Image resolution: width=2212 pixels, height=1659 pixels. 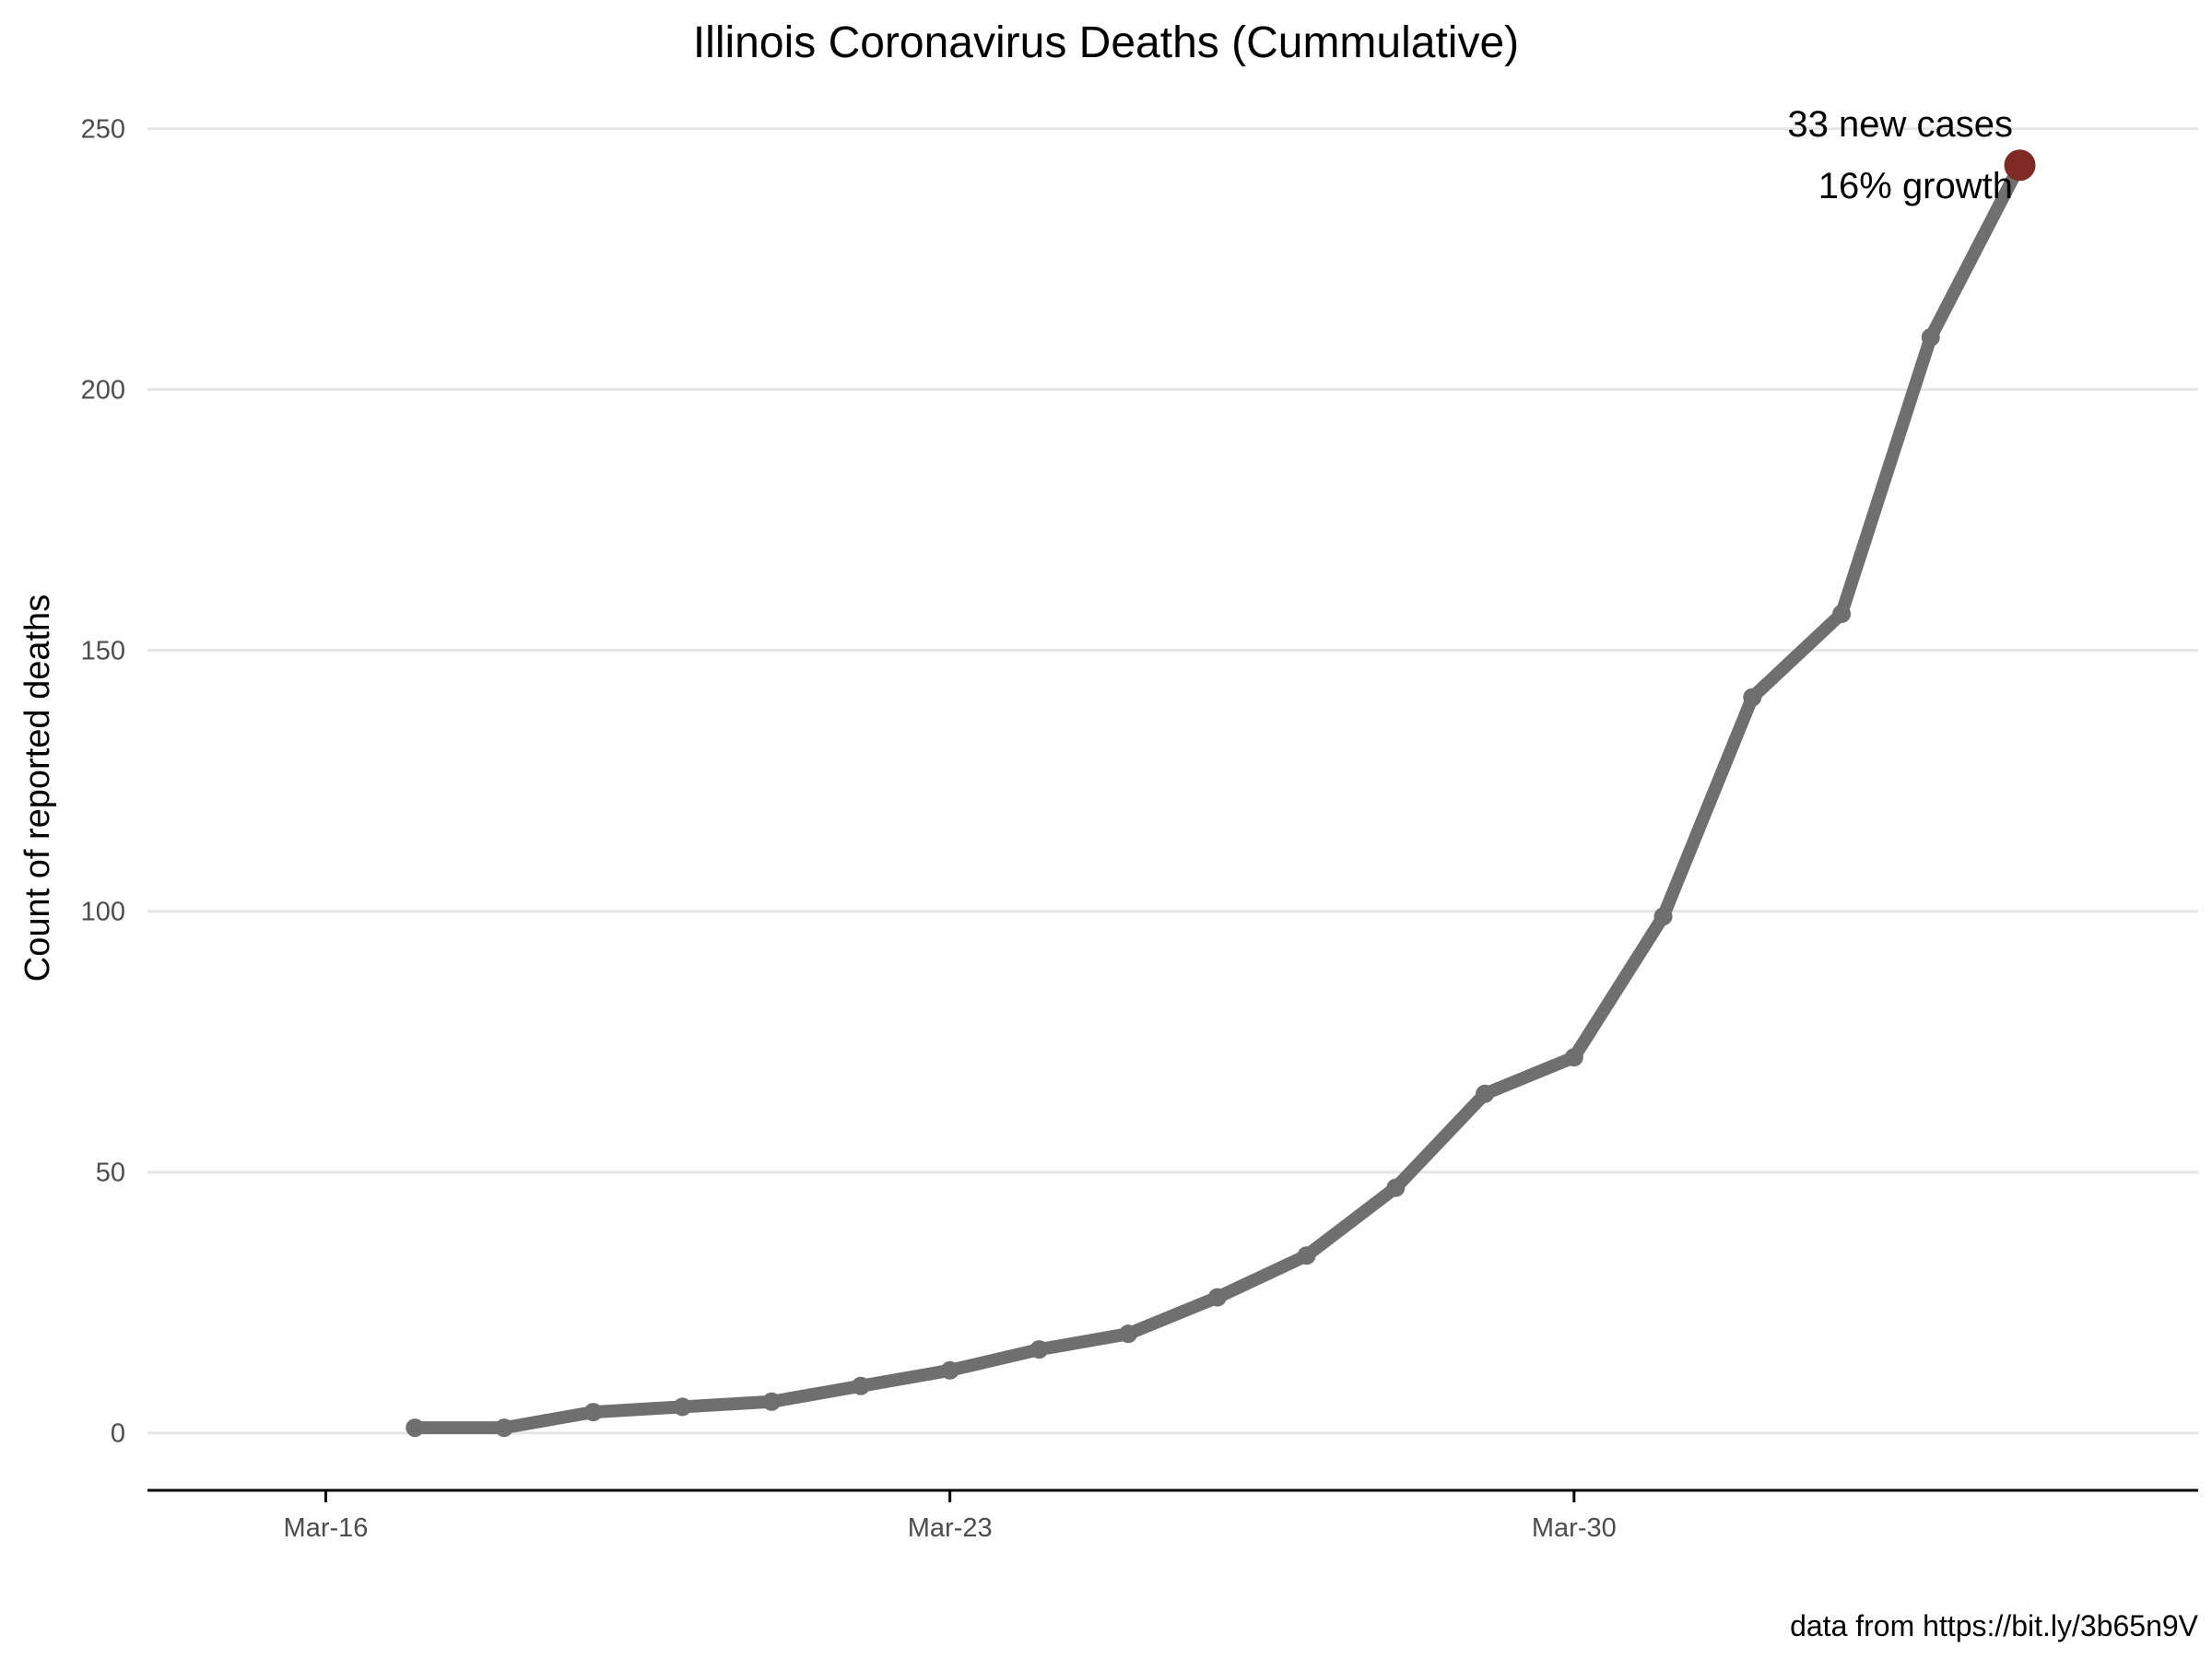 I want to click on data-source-caption: data from https://bit.ly/3b65n9V, so click(x=1994, y=1625).